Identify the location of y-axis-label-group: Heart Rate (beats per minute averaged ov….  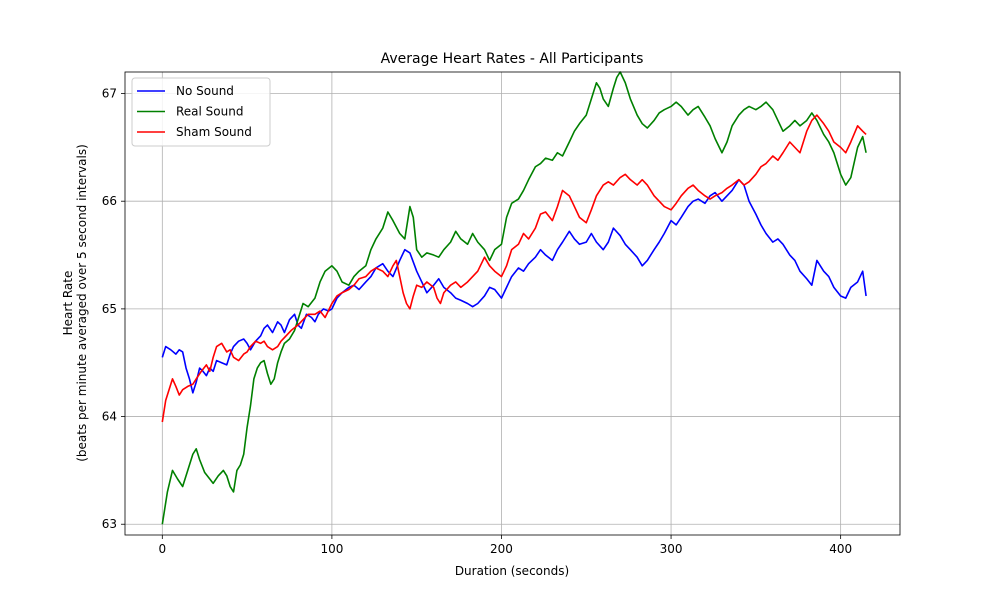
(75, 303).